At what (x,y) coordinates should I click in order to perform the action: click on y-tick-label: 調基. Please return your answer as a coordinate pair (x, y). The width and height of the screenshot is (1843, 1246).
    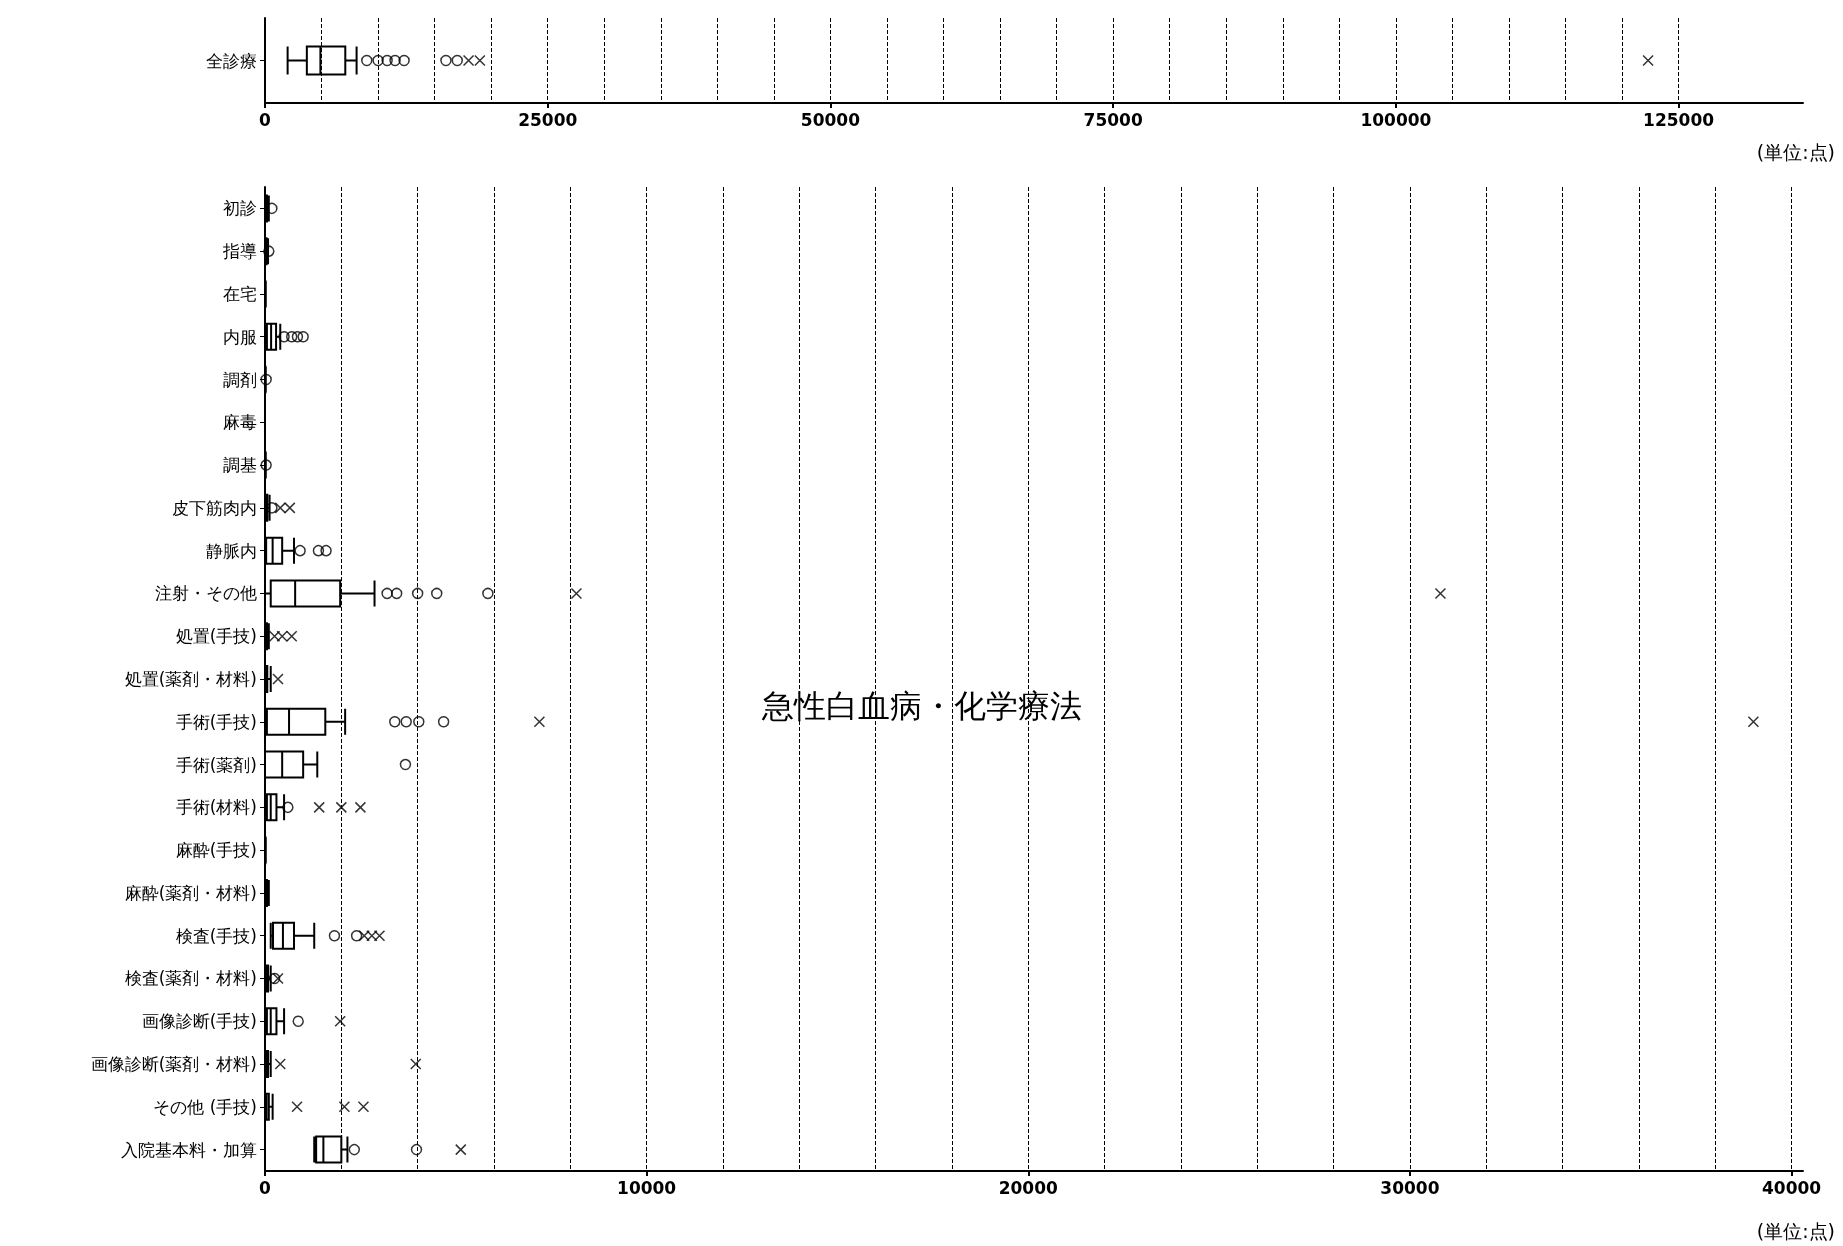
    Looking at the image, I should click on (240, 465).